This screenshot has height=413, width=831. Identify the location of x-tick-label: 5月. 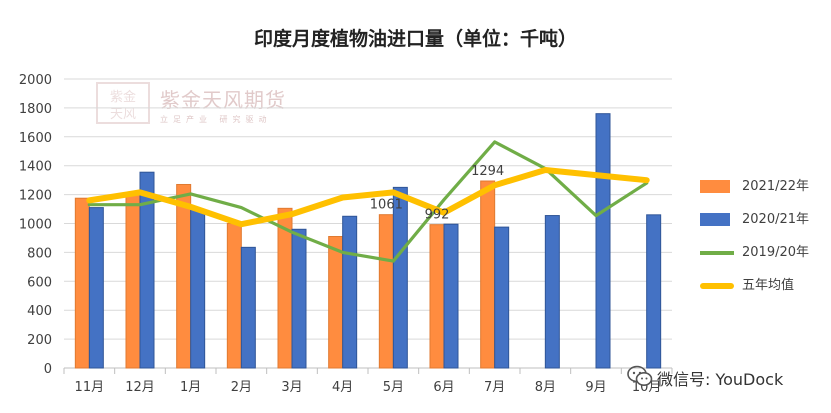
(393, 387).